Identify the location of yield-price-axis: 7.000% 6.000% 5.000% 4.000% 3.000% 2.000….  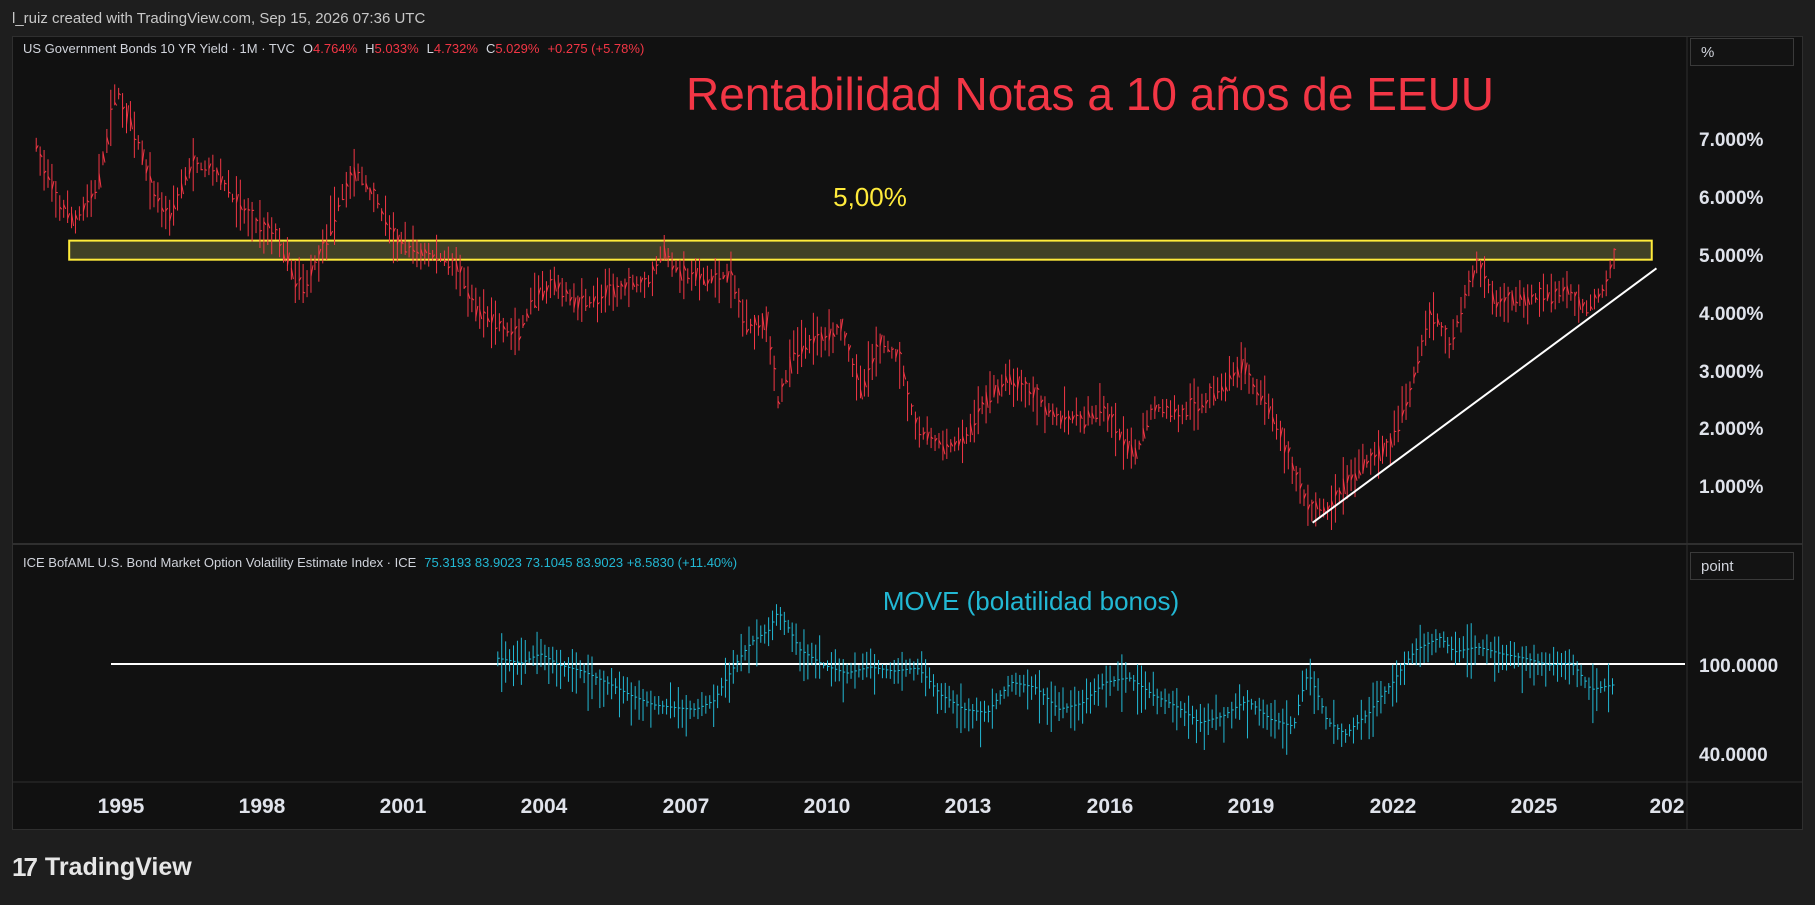
(1731, 314).